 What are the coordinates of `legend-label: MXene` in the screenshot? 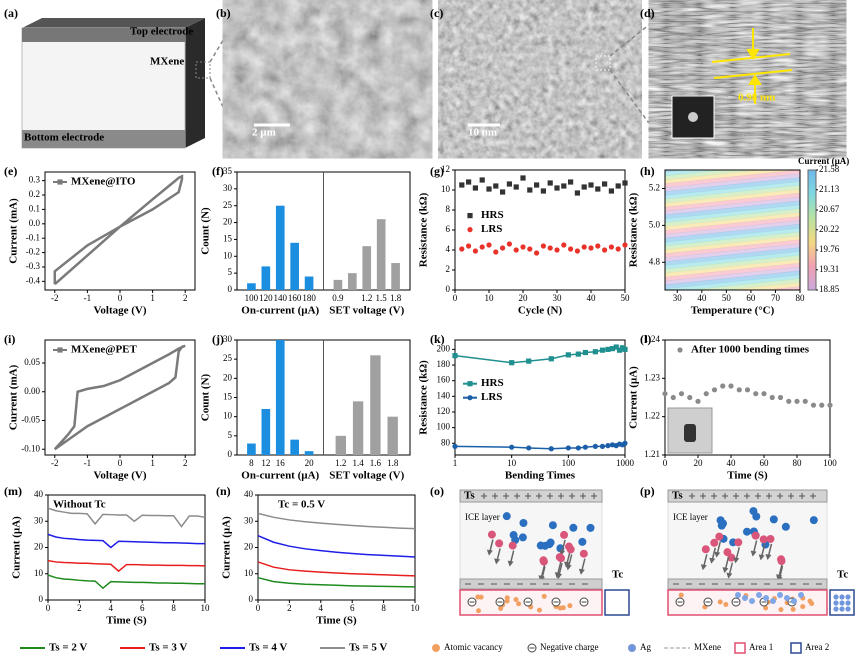 It's located at (707, 647).